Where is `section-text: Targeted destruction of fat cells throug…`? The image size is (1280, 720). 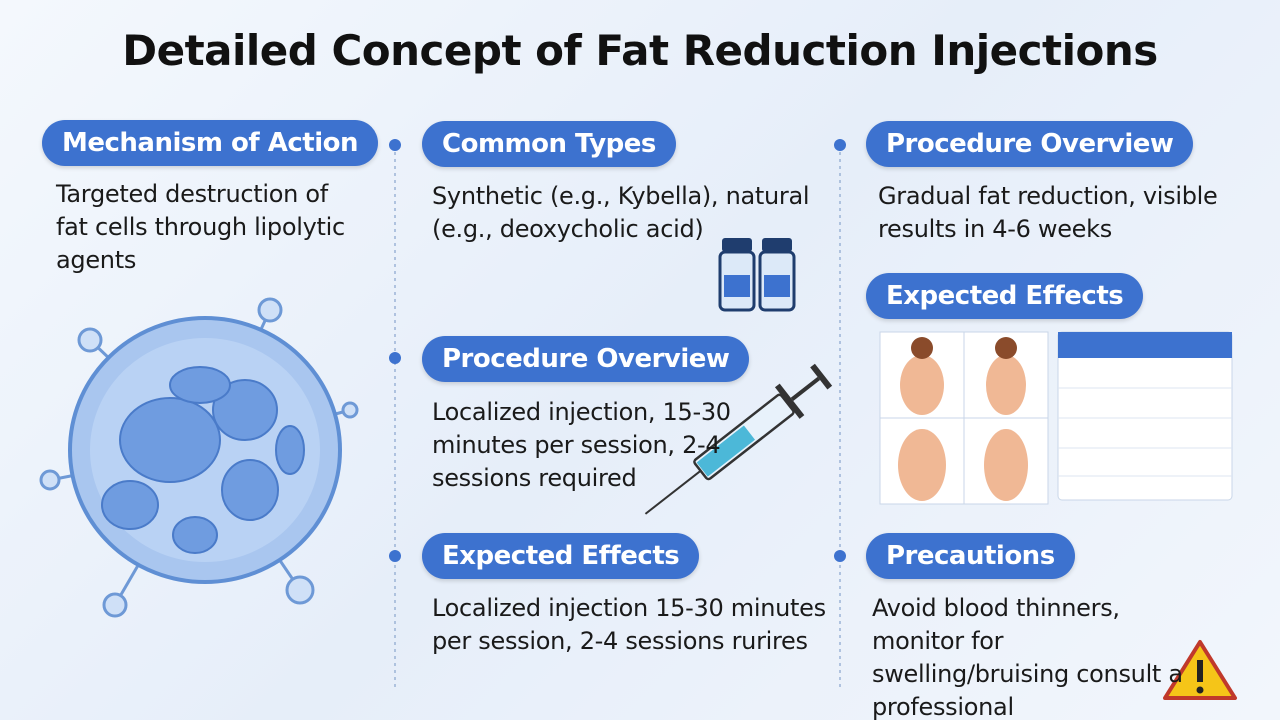 section-text: Targeted destruction of fat cells throug… is located at coordinates (200, 227).